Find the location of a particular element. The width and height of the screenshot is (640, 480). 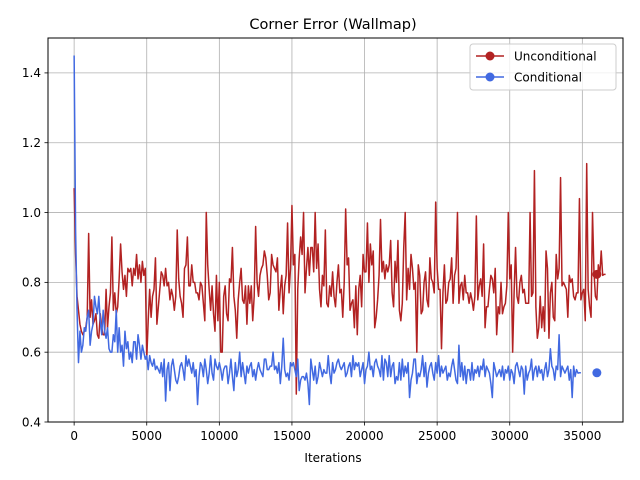

x-tick-label: 25000 is located at coordinates (437, 436).